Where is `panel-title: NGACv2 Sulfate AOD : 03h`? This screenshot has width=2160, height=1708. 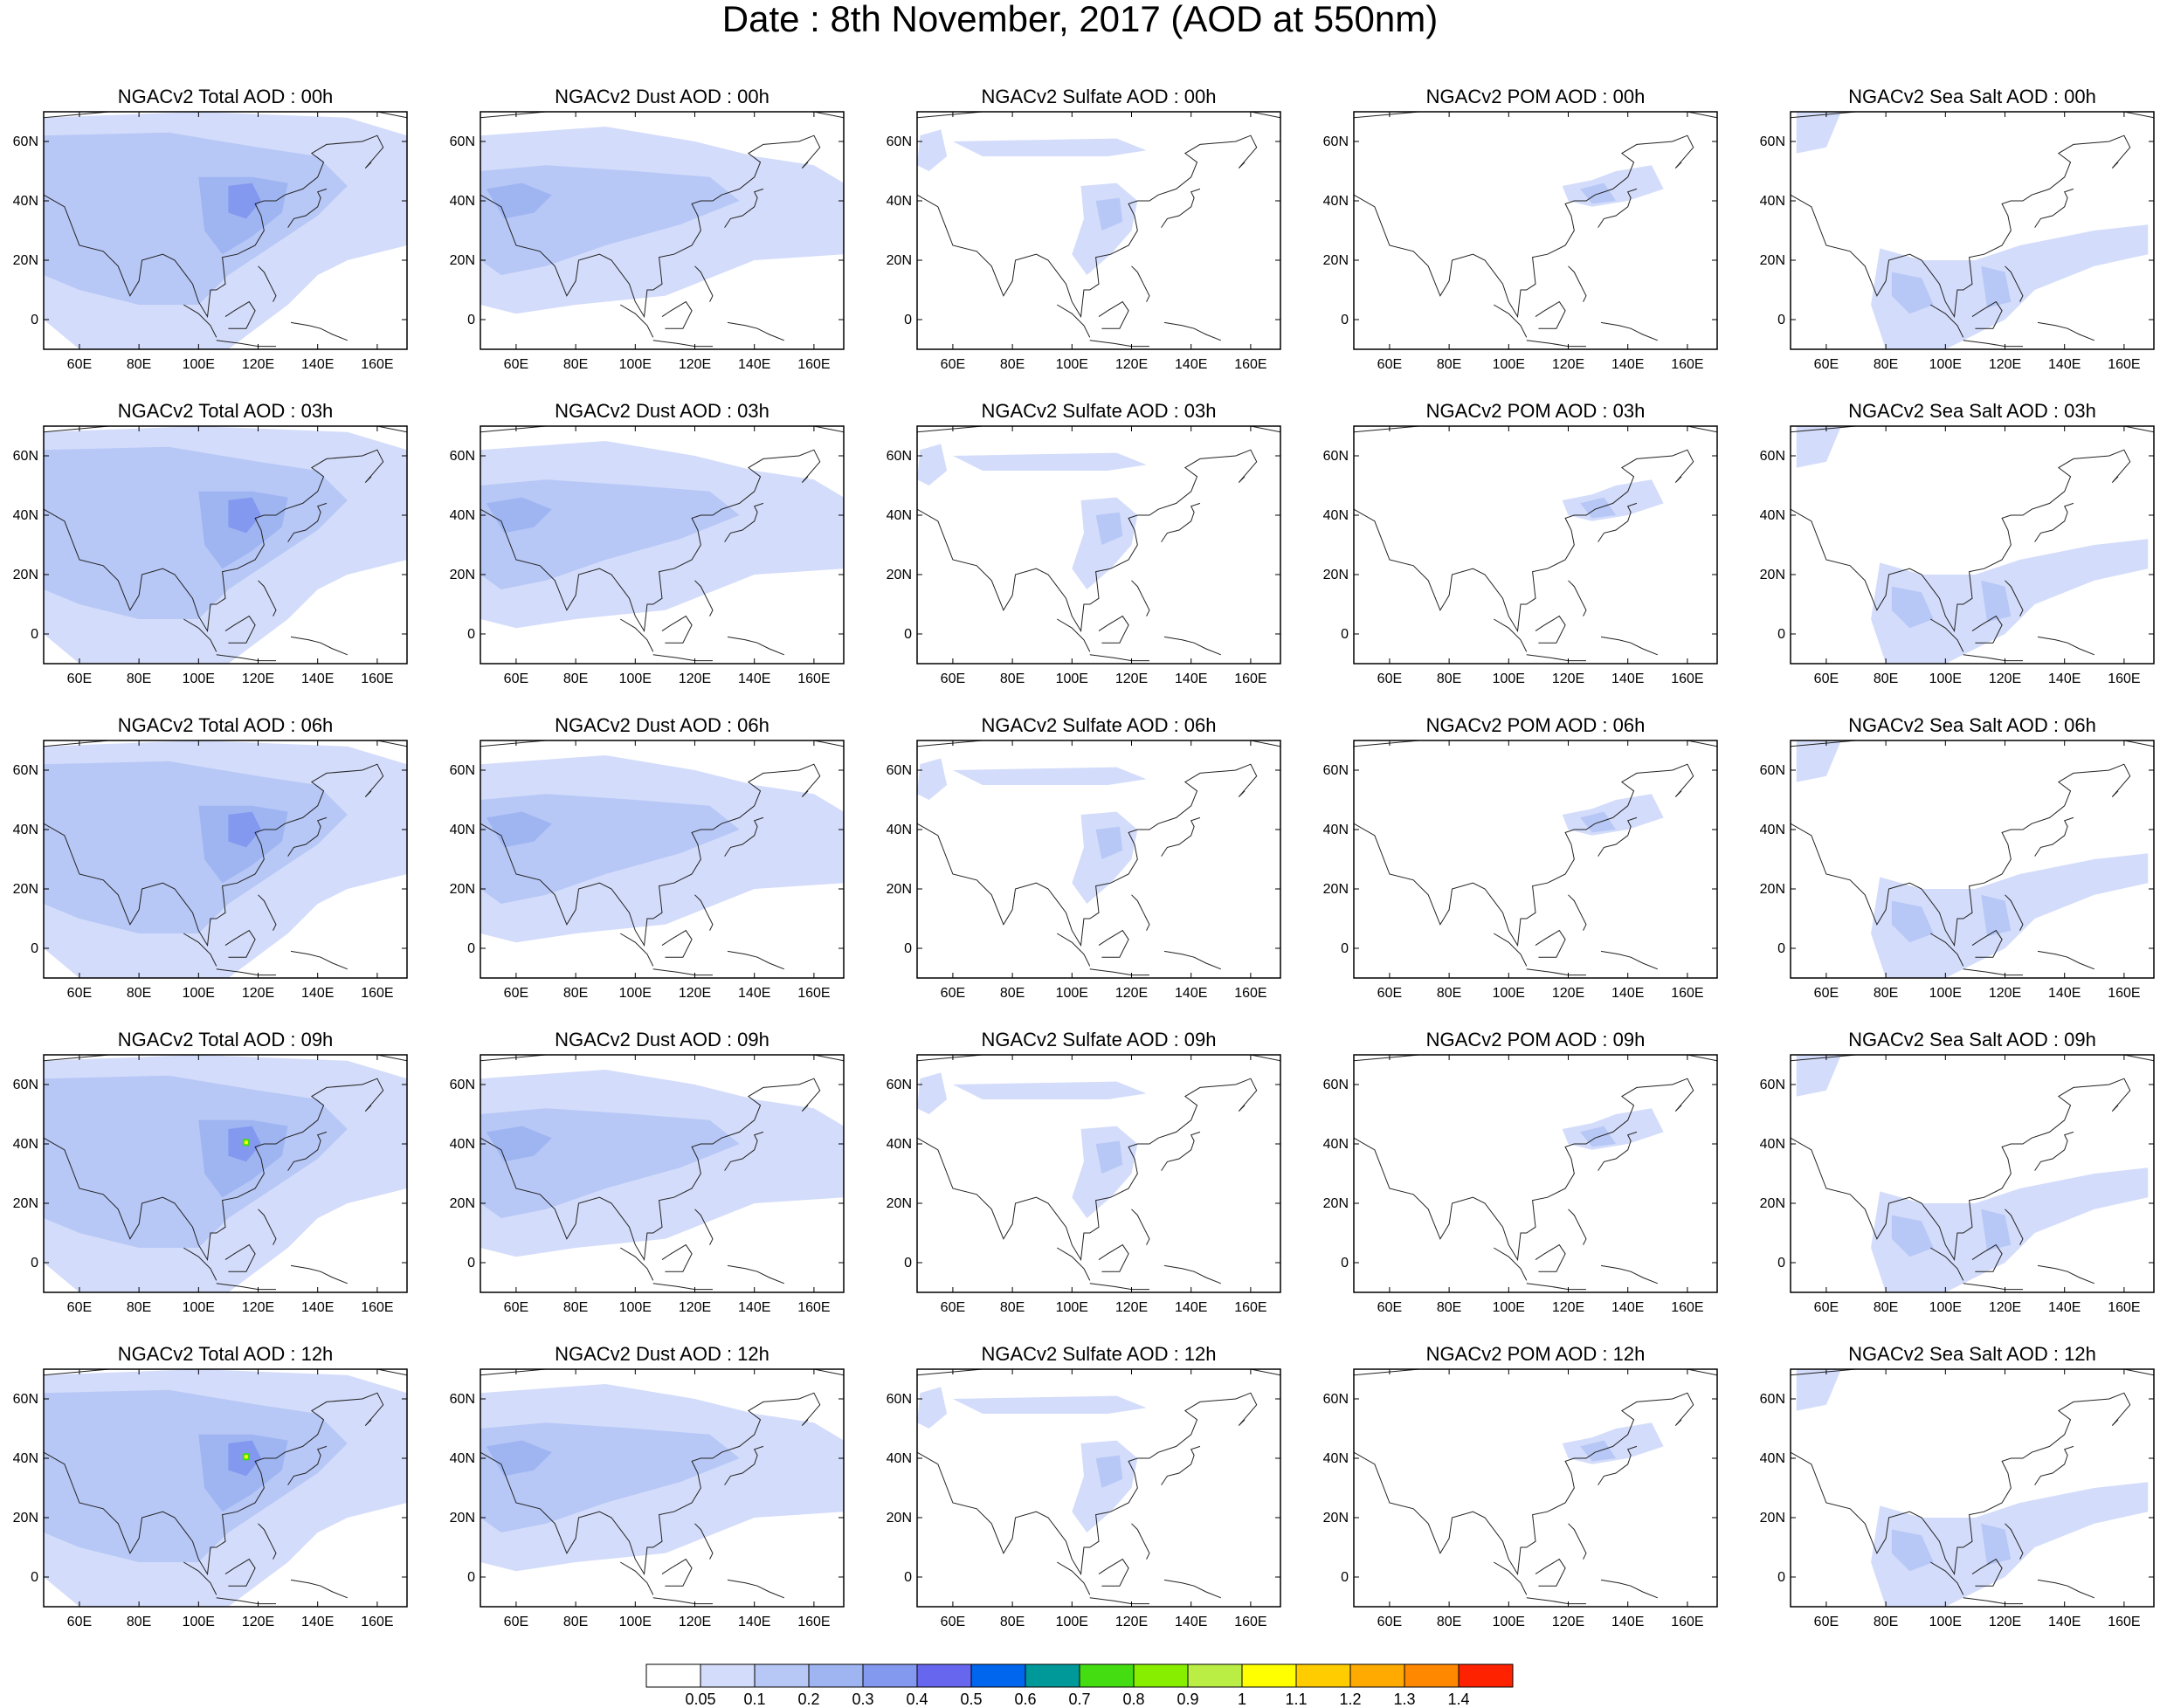
panel-title: NGACv2 Sulfate AOD : 03h is located at coordinates (1098, 411).